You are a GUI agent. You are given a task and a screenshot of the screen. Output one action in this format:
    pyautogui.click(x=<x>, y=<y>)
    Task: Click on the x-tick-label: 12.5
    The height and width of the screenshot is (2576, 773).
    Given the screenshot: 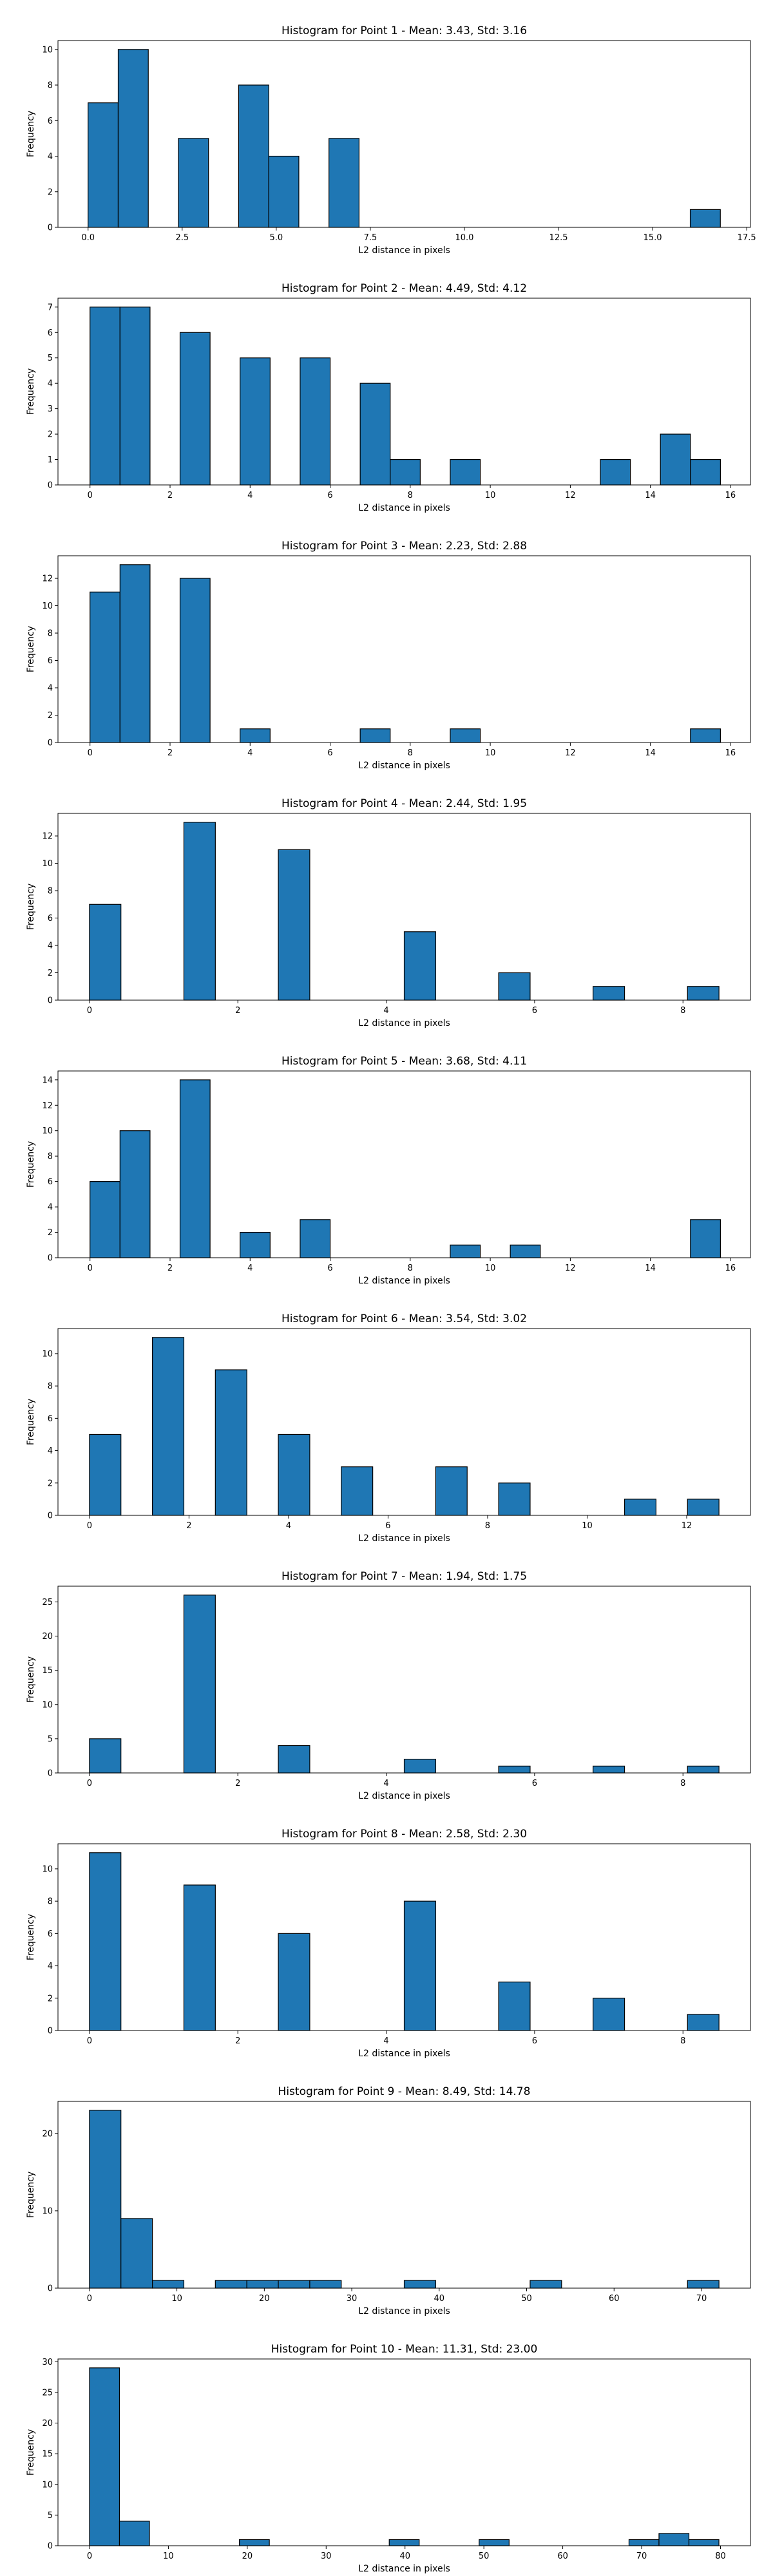 What is the action you would take?
    pyautogui.click(x=558, y=238)
    